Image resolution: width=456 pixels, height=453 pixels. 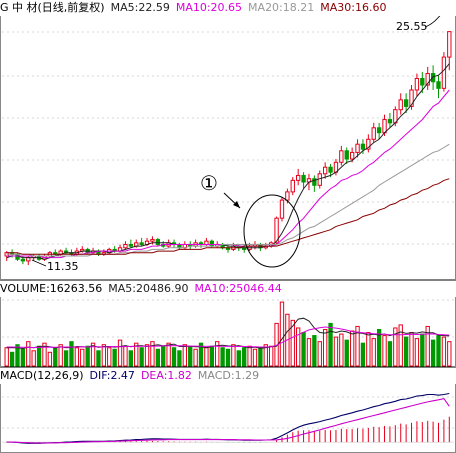 What do you see at coordinates (209, 7) in the screenshot?
I see `ma10-value: MA10:20.65` at bounding box center [209, 7].